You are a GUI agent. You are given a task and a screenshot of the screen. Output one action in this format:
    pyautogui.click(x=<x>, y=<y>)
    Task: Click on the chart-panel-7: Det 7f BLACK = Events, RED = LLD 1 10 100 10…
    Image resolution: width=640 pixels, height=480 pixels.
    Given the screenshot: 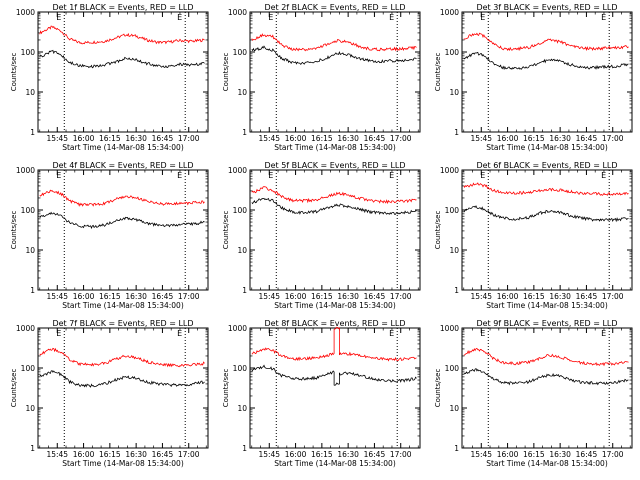 What is the action you would take?
    pyautogui.click(x=109, y=393)
    